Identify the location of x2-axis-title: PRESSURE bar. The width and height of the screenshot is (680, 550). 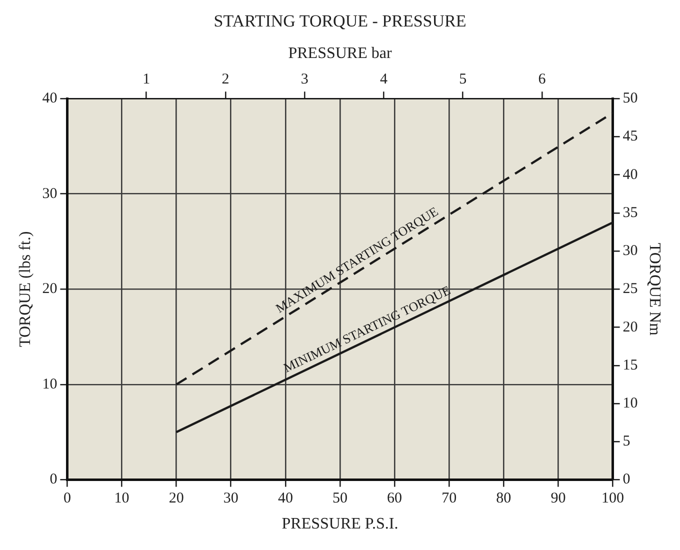
(340, 53).